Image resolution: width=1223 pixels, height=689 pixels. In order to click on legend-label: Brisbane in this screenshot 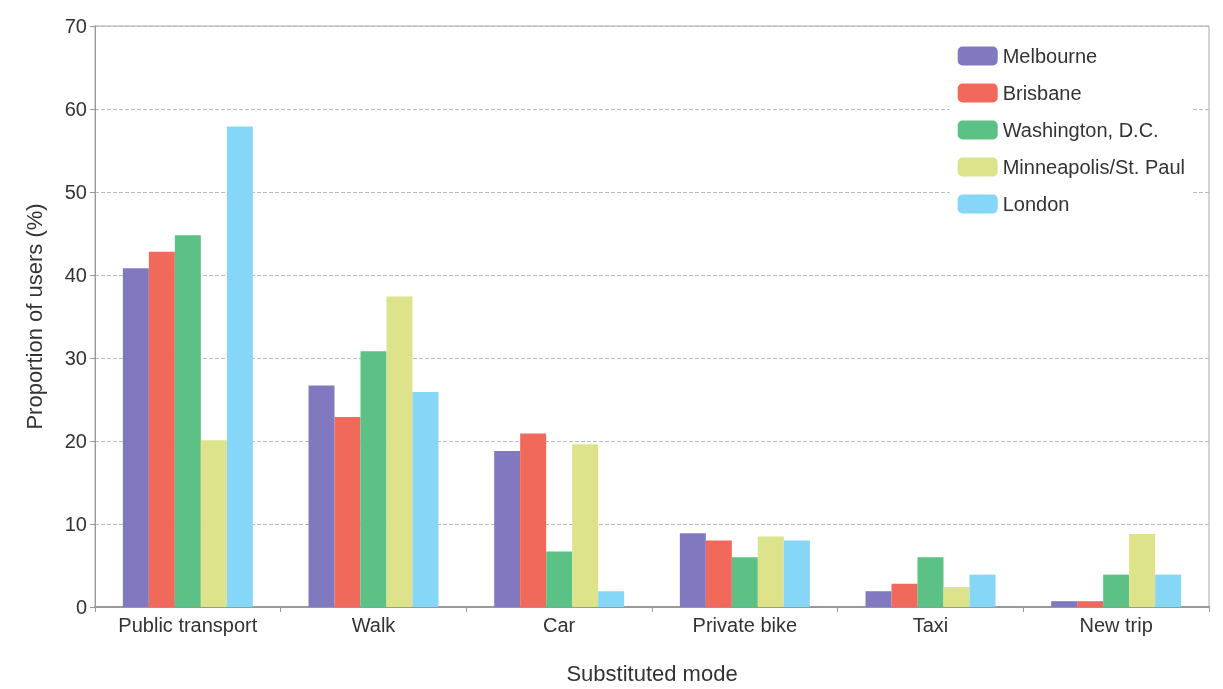, I will do `click(1042, 93)`.